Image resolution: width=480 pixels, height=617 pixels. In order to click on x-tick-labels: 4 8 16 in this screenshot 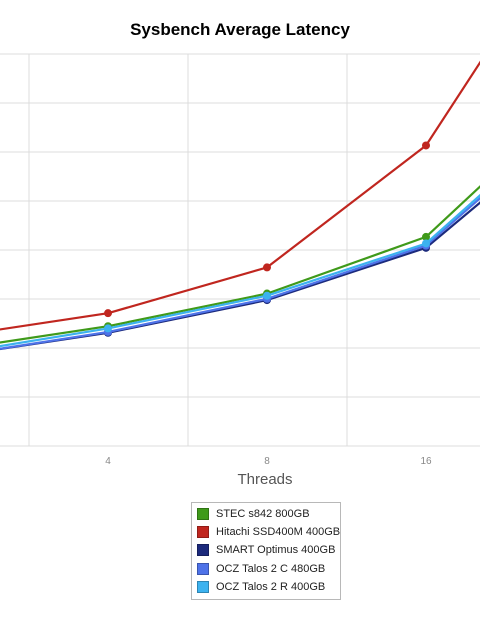, I will do `click(268, 461)`.